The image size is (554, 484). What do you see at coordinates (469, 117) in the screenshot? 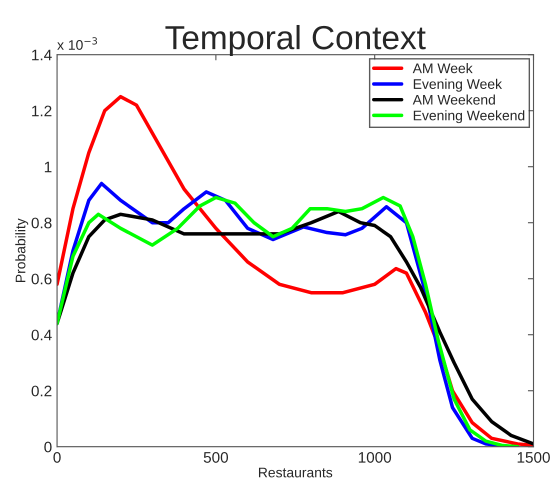
I see `legend-label: Evening Weekend` at bounding box center [469, 117].